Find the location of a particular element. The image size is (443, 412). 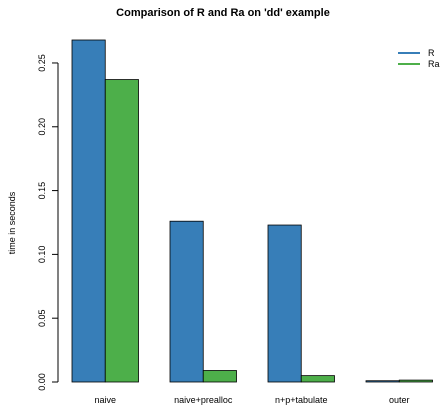

x-tick-label: naive+prealloc is located at coordinates (203, 400).